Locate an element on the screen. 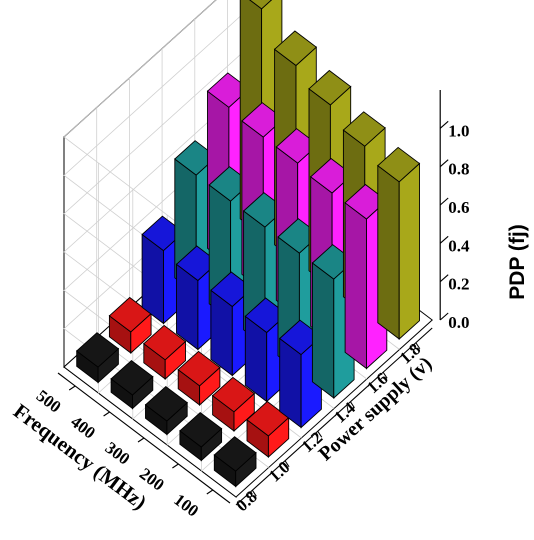  z-tick-label: 1.0 is located at coordinates (458, 130).